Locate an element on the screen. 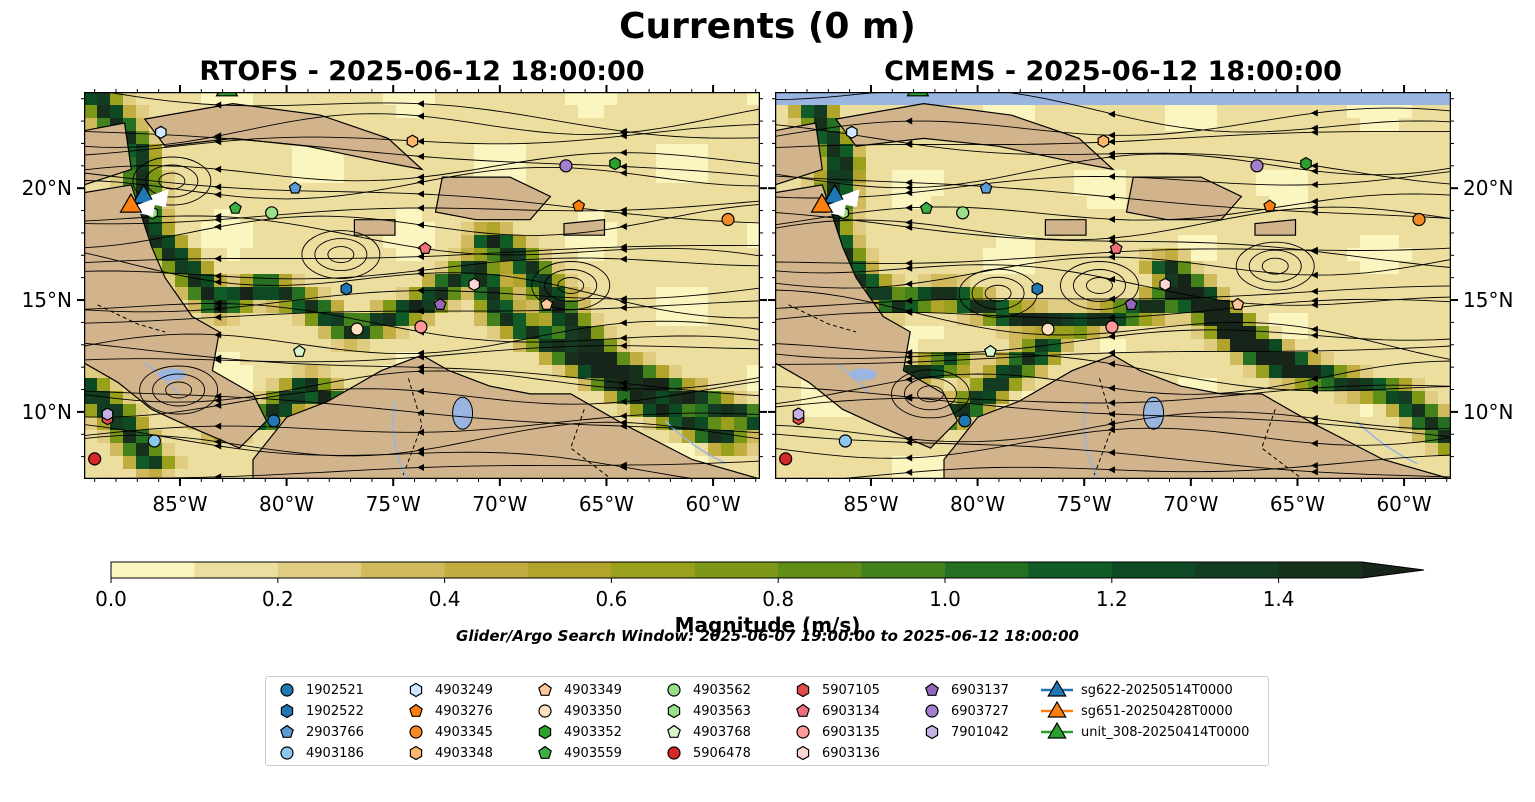  legend-item-4903768: 4903768 is located at coordinates (707, 732).